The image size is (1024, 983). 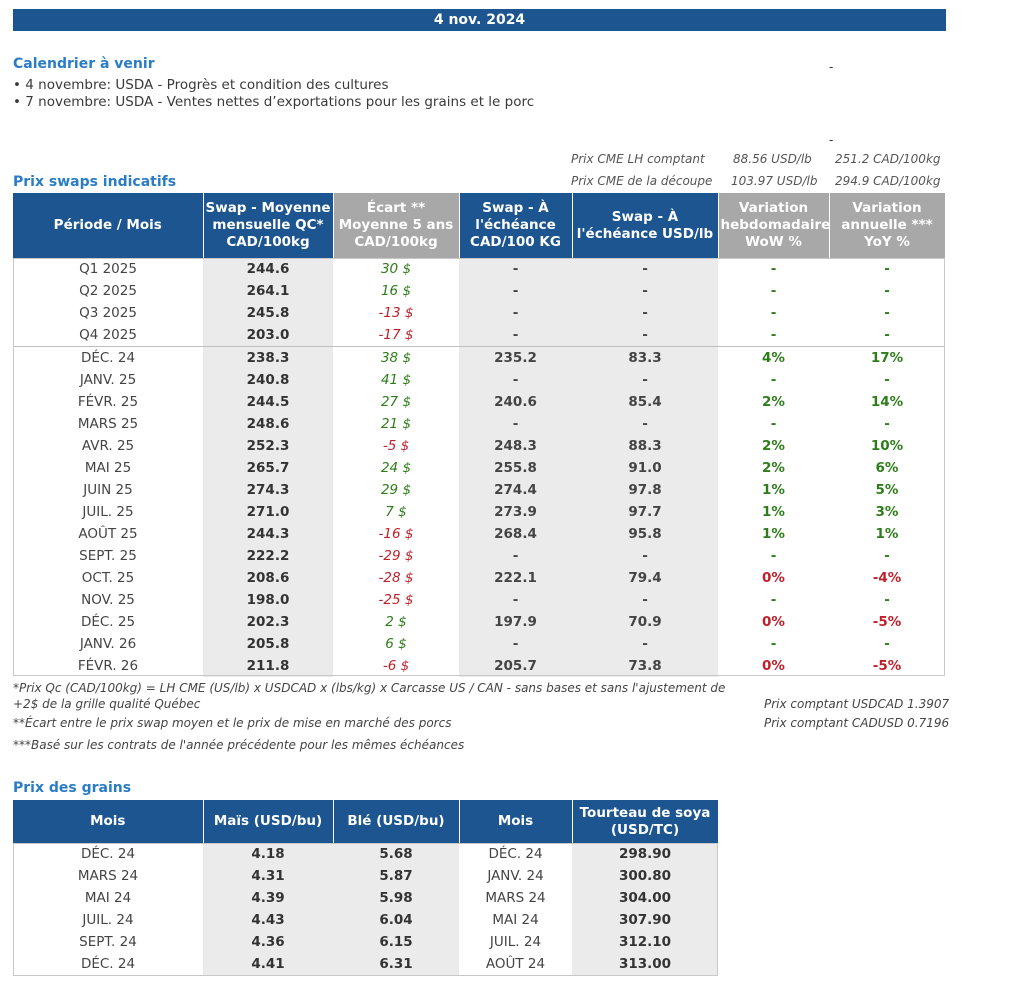 I want to click on table-row: AVR. 25 252.3 -5 $ 248.3 88.3 2% 10%, so click(x=479, y=446).